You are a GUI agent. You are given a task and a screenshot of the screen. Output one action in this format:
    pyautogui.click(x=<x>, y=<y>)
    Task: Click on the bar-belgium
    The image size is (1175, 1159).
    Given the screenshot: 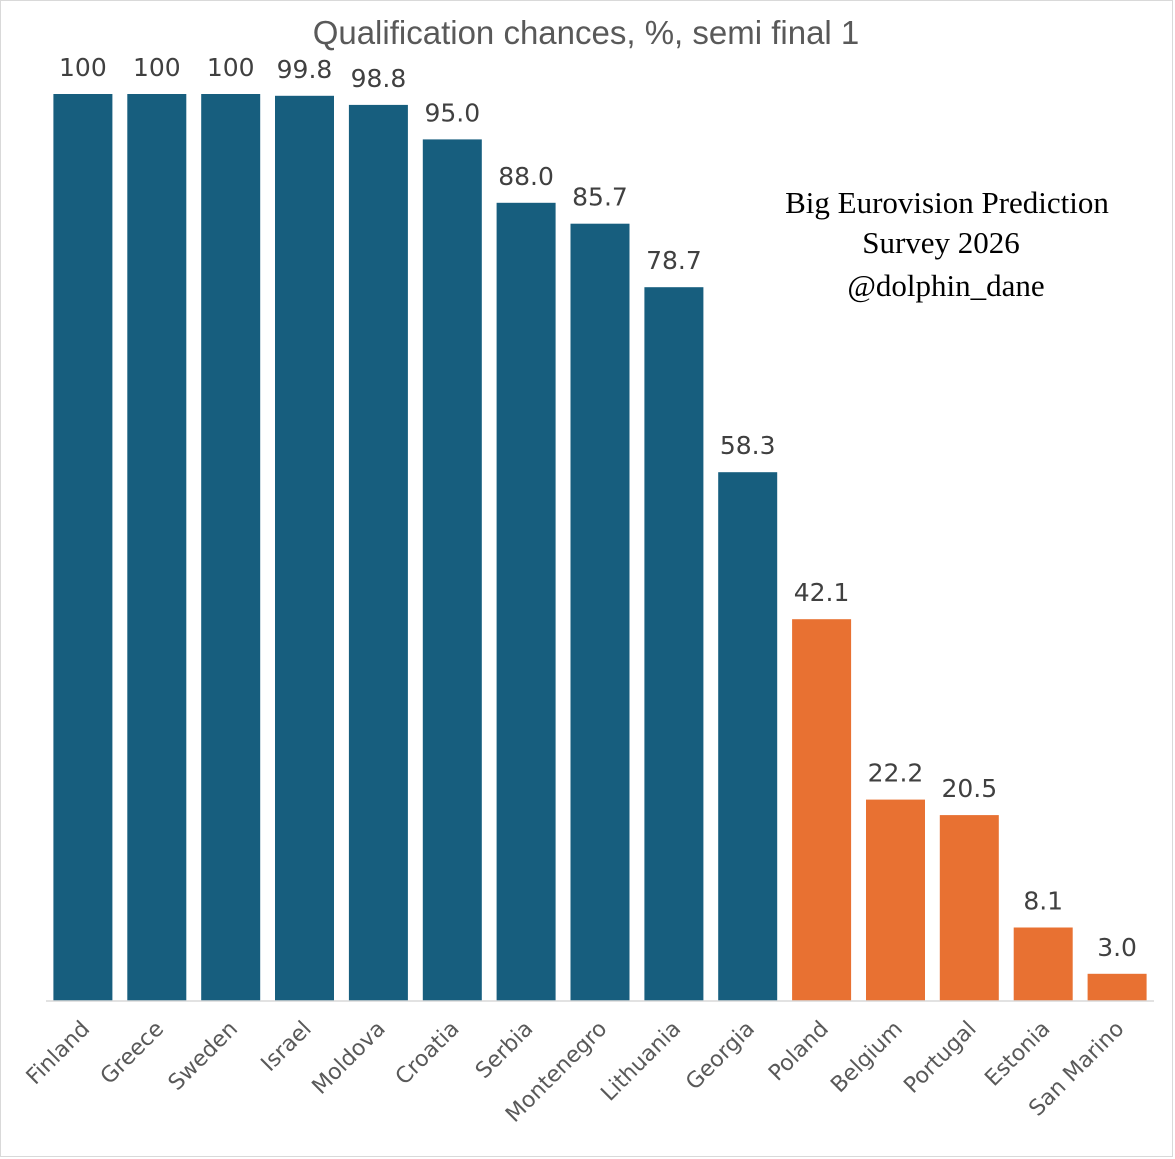 What is the action you would take?
    pyautogui.click(x=895, y=900)
    